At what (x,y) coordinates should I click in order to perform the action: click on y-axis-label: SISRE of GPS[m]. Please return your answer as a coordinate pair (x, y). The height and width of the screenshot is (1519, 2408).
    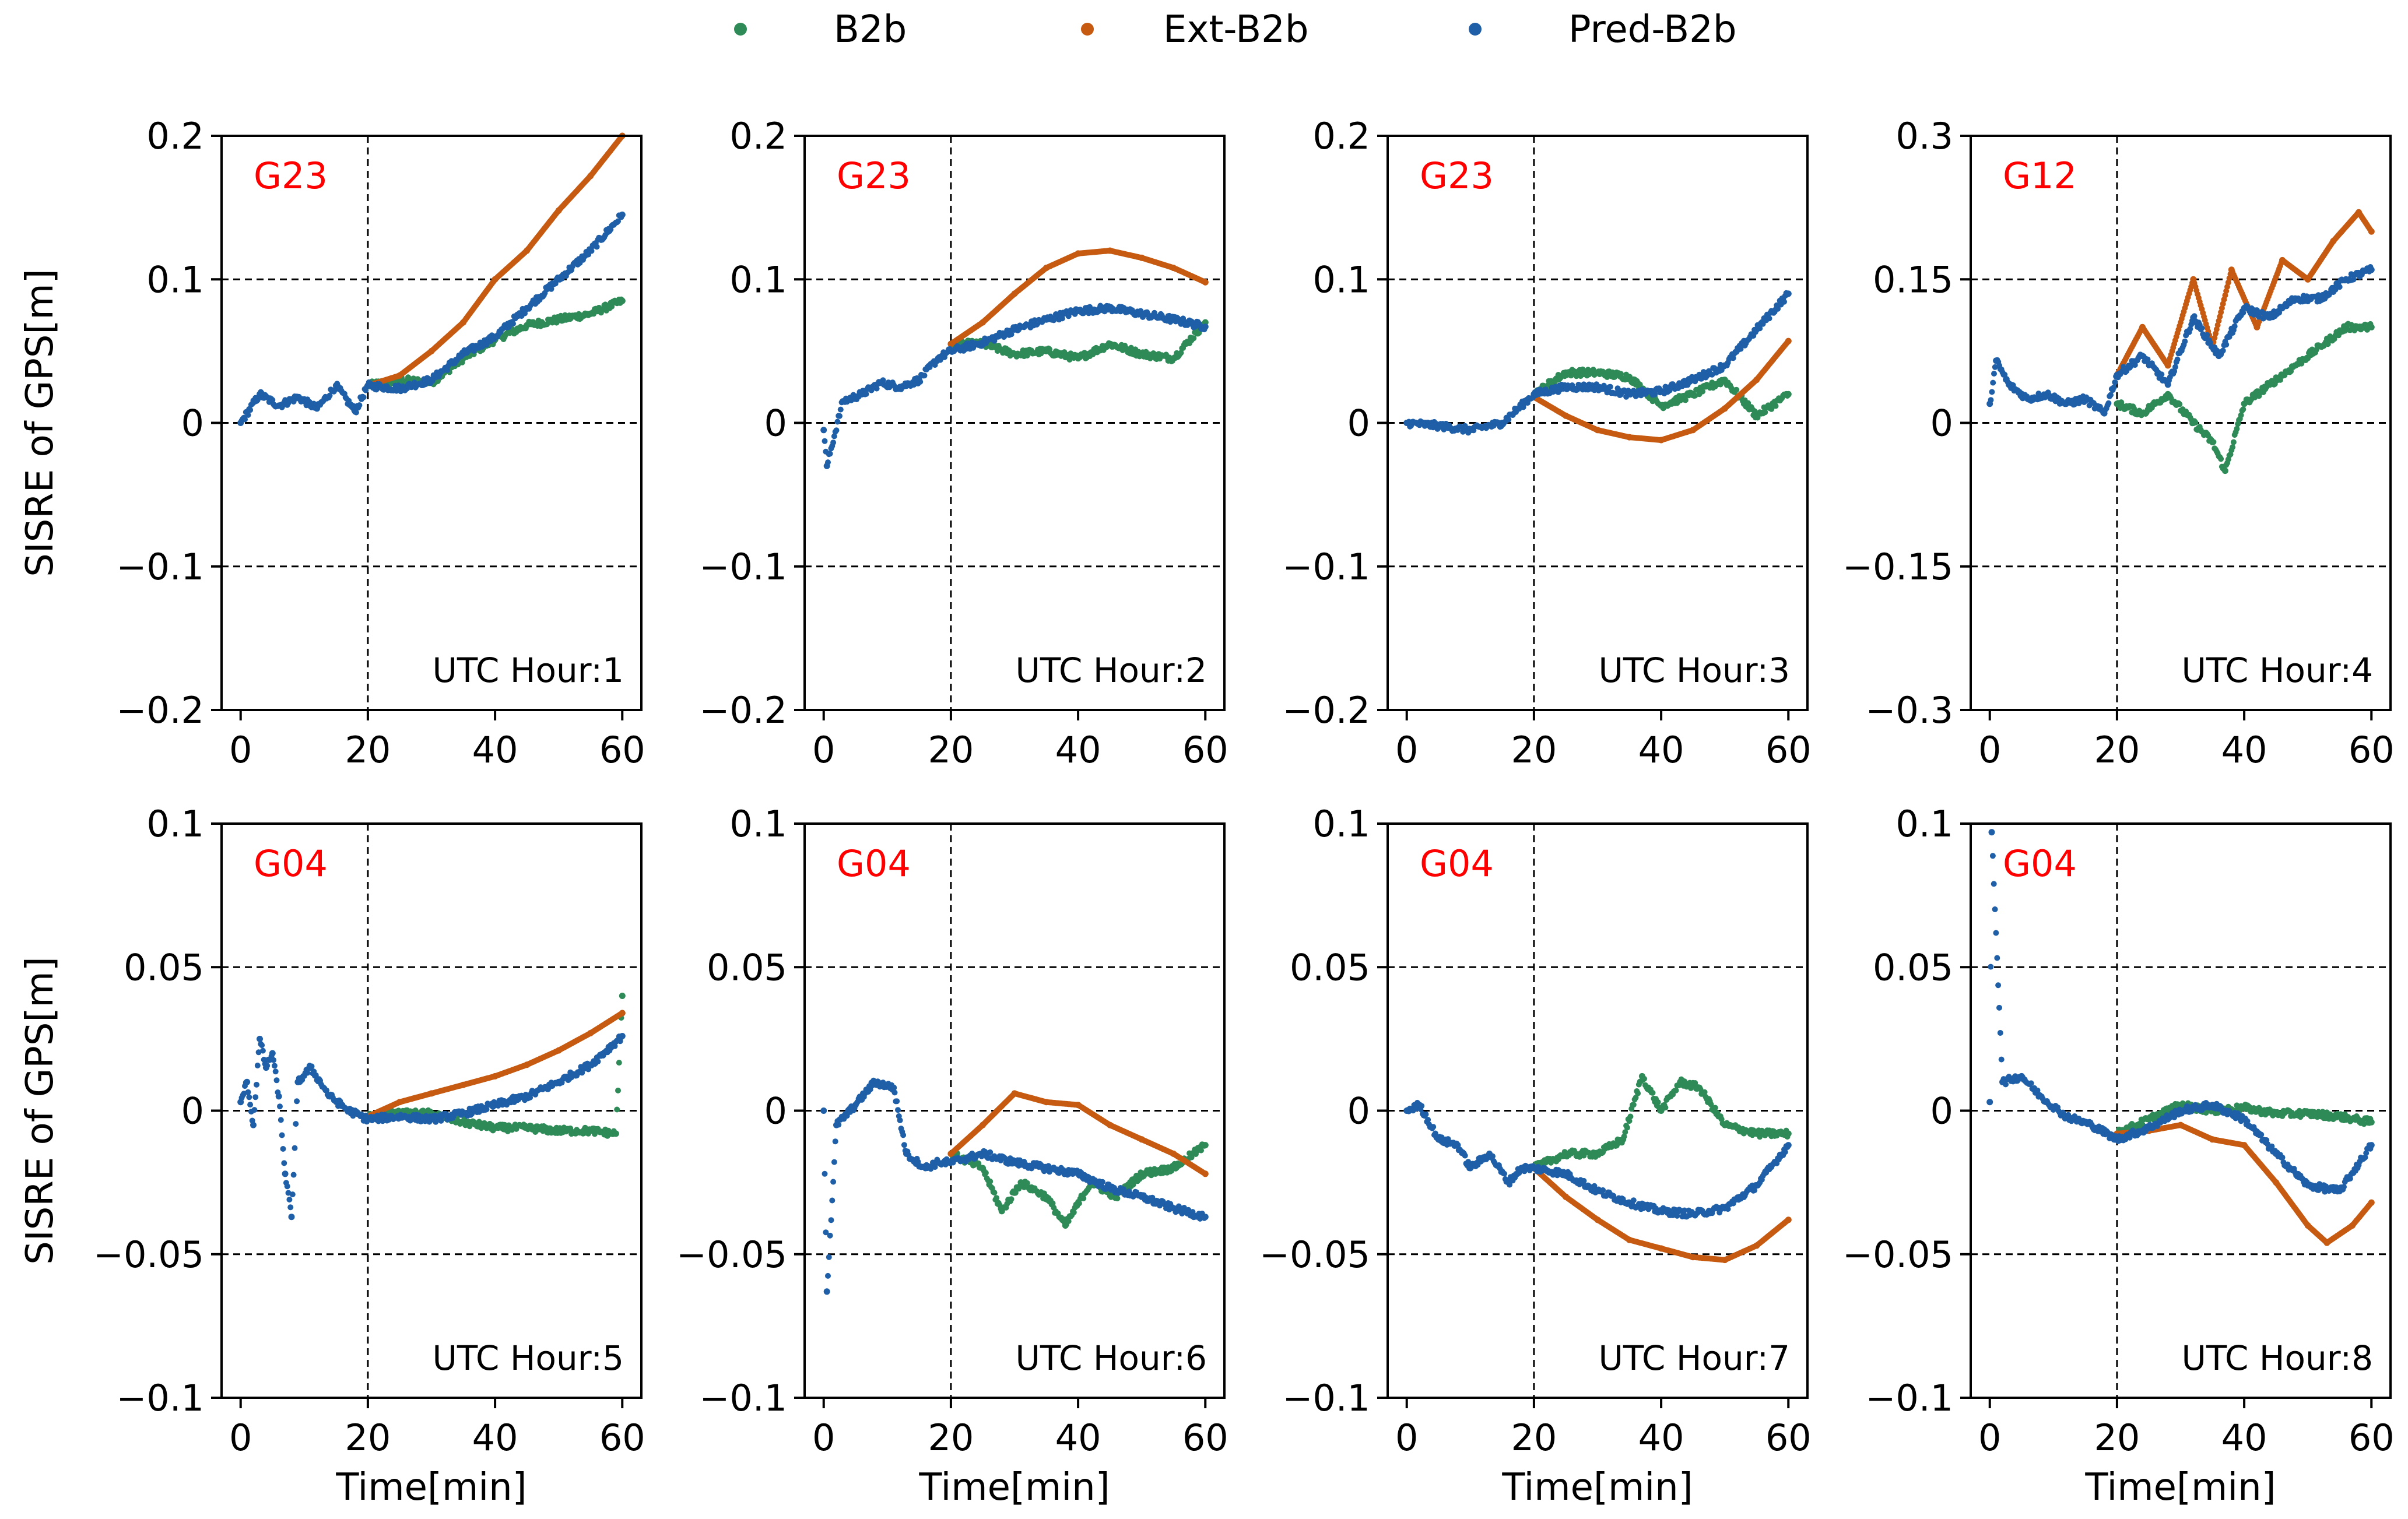
    Looking at the image, I should click on (40, 423).